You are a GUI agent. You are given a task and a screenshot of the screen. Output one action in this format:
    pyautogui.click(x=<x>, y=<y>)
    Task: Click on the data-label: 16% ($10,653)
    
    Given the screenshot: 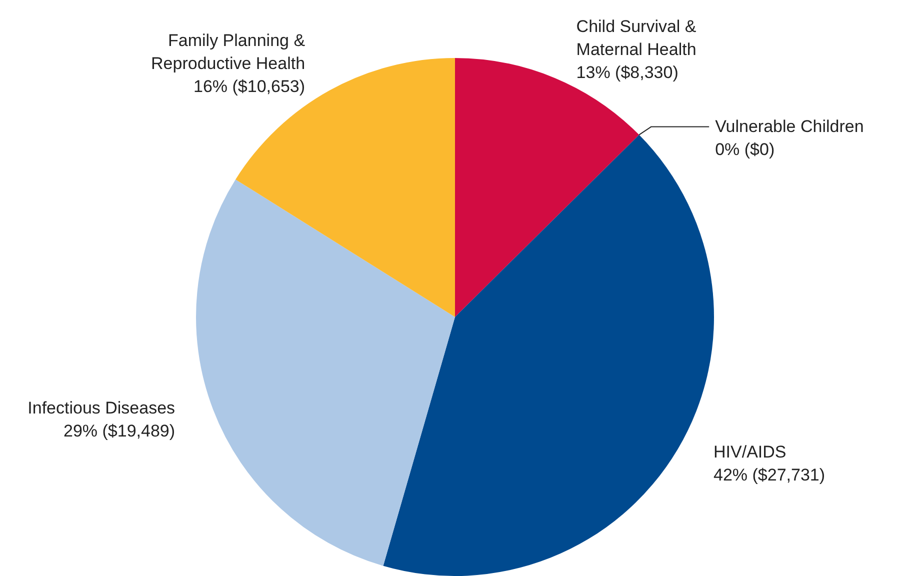 What is the action you would take?
    pyautogui.click(x=250, y=86)
    